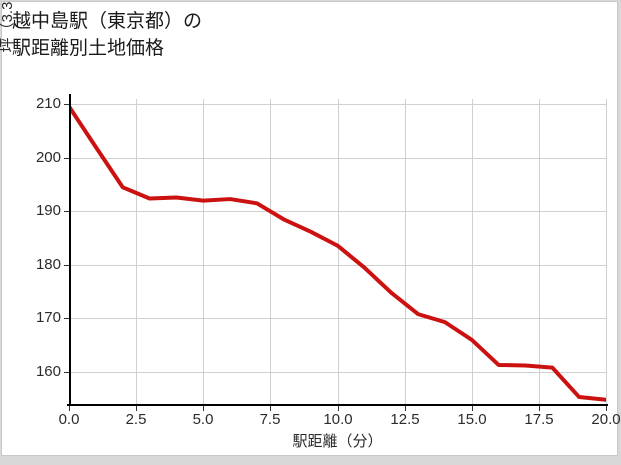 This screenshot has width=621, height=465. I want to click on x-tick-label: 0.0, so click(69, 419).